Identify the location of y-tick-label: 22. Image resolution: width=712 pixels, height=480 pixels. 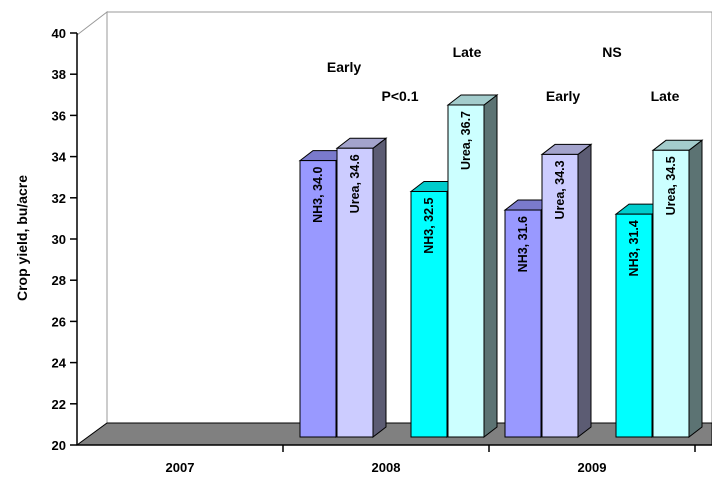
(59, 404).